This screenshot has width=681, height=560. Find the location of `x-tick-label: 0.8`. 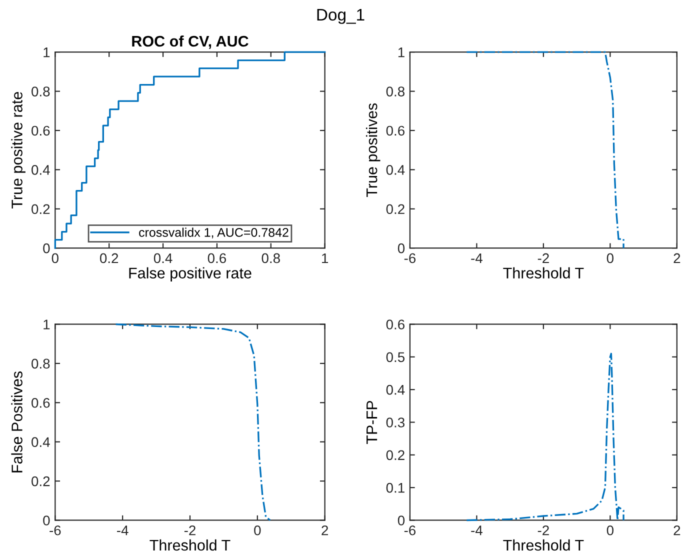

x-tick-label: 0.8 is located at coordinates (271, 258).